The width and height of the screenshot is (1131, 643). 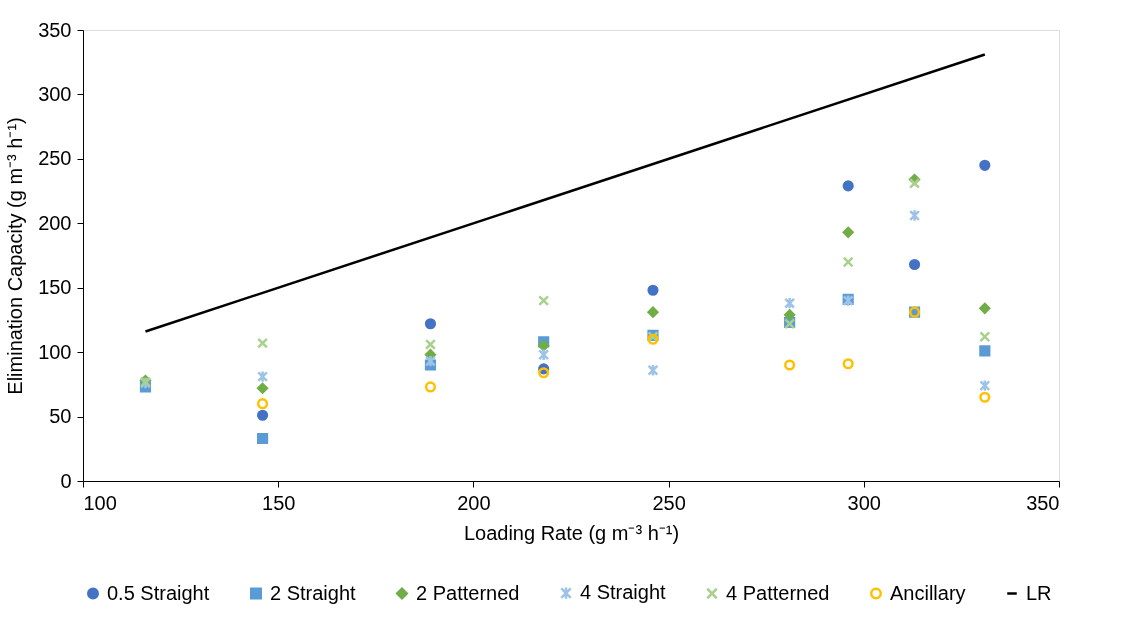 What do you see at coordinates (279, 502) in the screenshot?
I see `x-tick-label: 150` at bounding box center [279, 502].